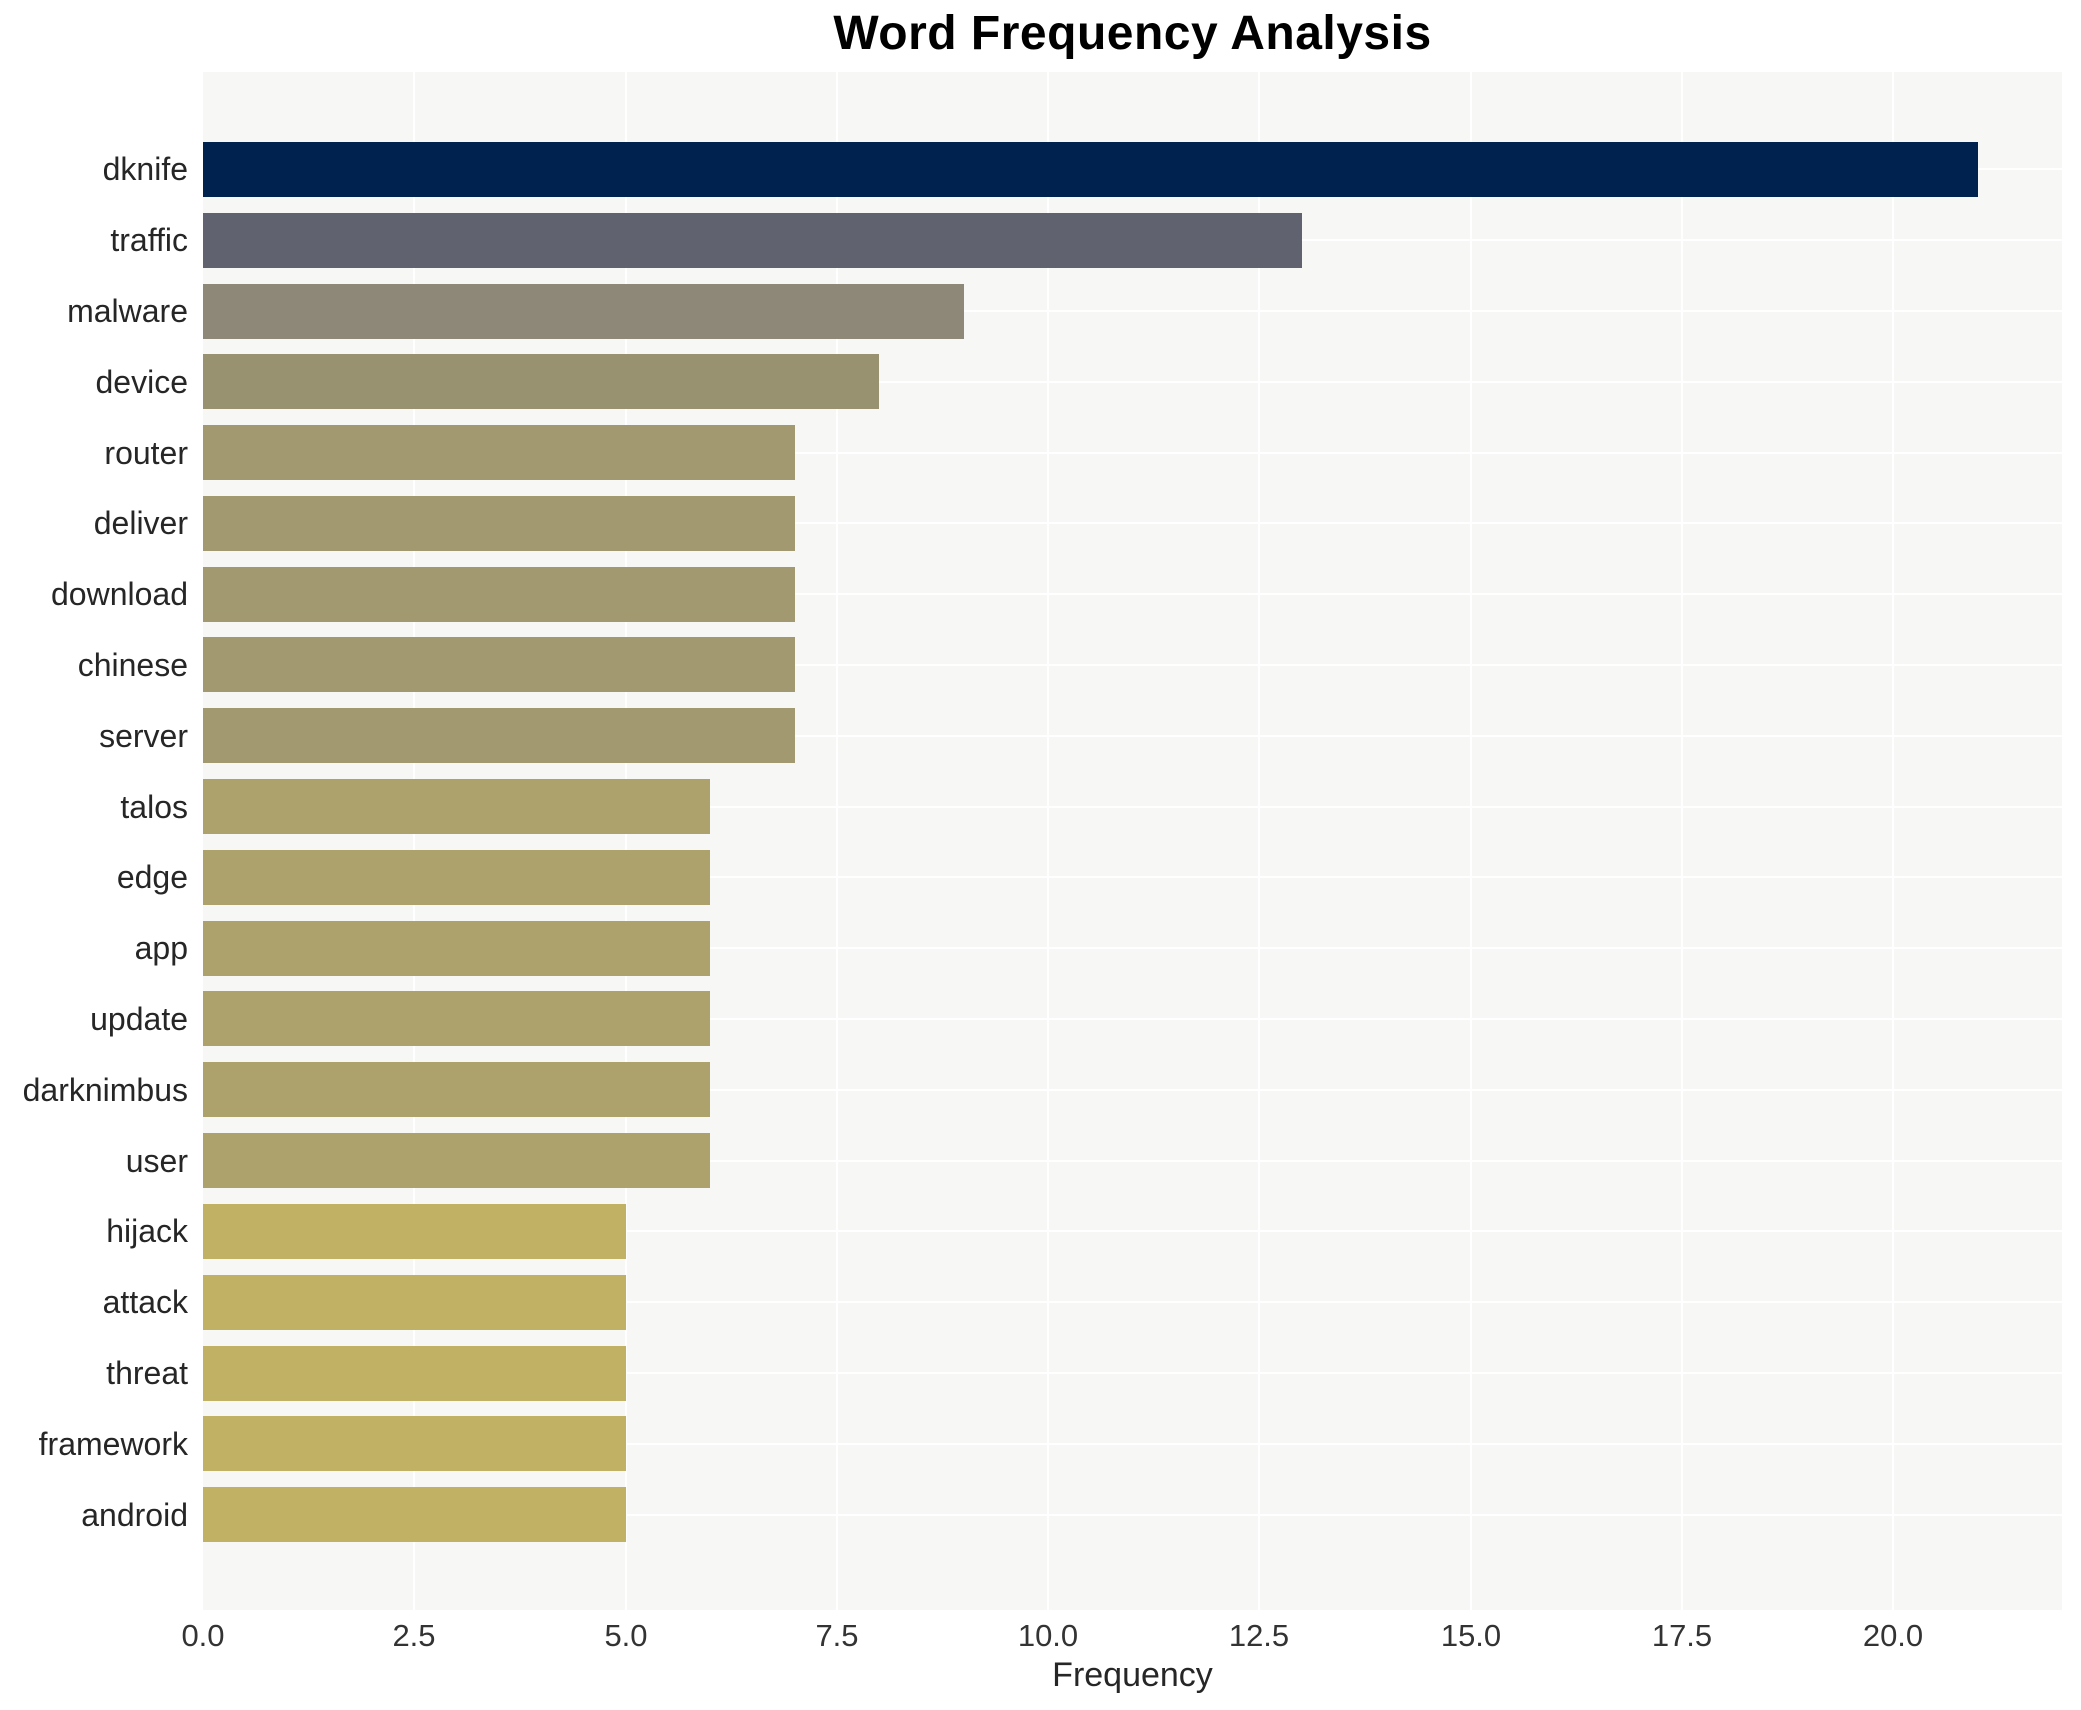 This screenshot has height=1710, width=2081. I want to click on y-gridline-device, so click(1132, 382).